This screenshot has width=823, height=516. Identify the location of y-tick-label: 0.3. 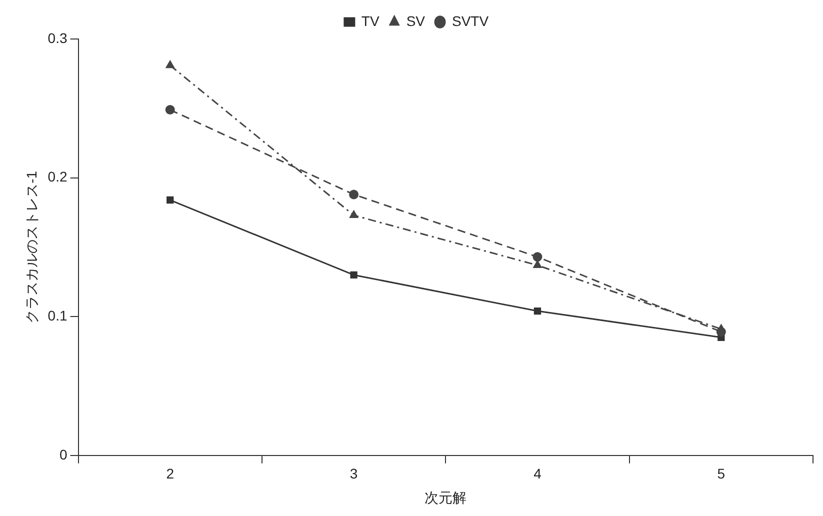
(58, 38).